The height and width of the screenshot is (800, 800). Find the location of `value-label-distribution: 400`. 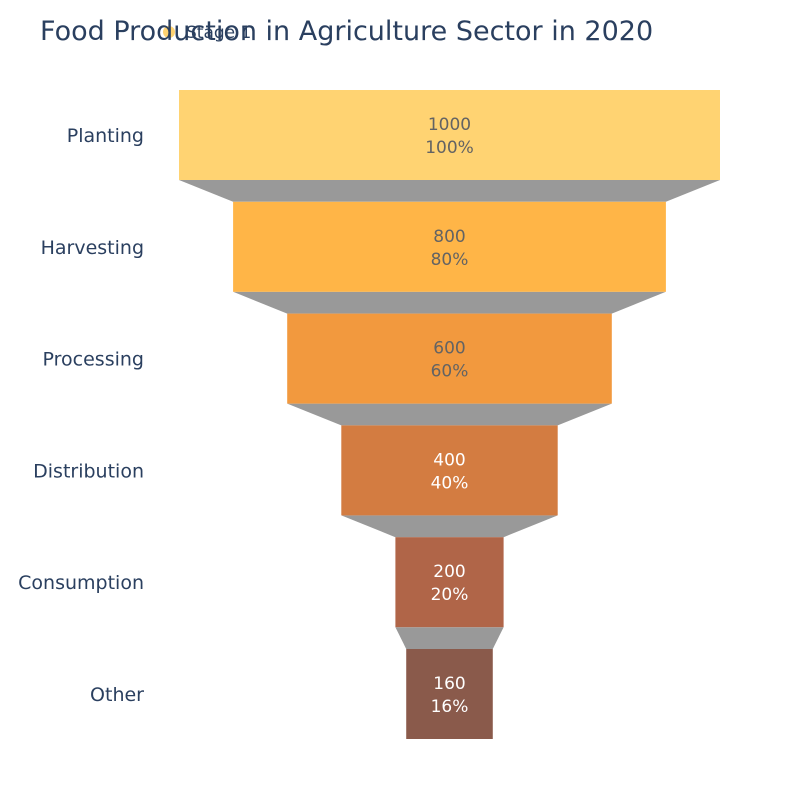

value-label-distribution: 400 is located at coordinates (449, 460).